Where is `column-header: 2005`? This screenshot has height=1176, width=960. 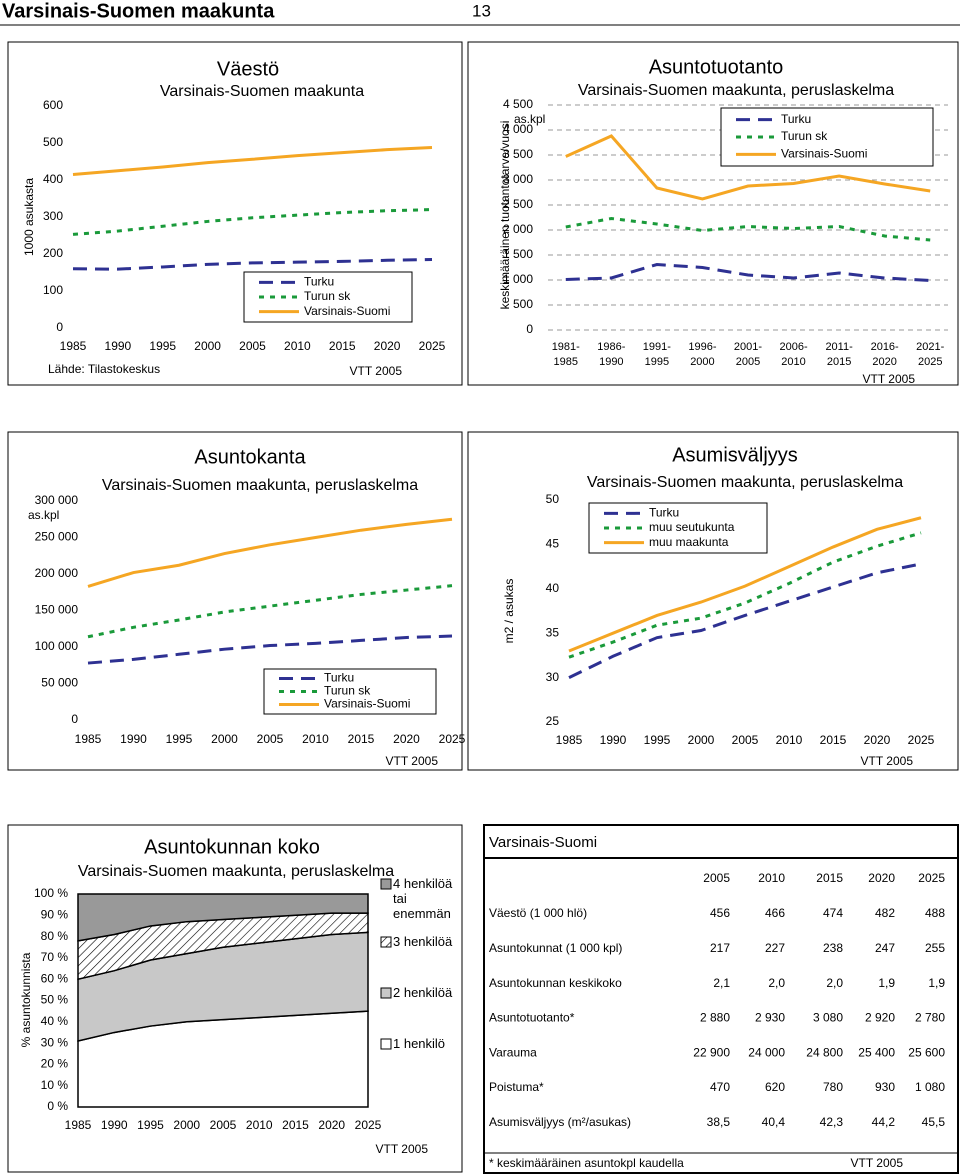 column-header: 2005 is located at coordinates (716, 878).